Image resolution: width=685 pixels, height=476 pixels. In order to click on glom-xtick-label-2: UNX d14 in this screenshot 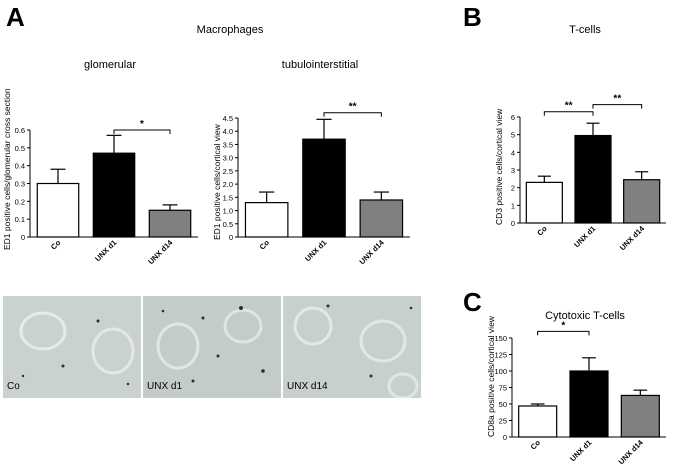, I will do `click(160, 251)`.